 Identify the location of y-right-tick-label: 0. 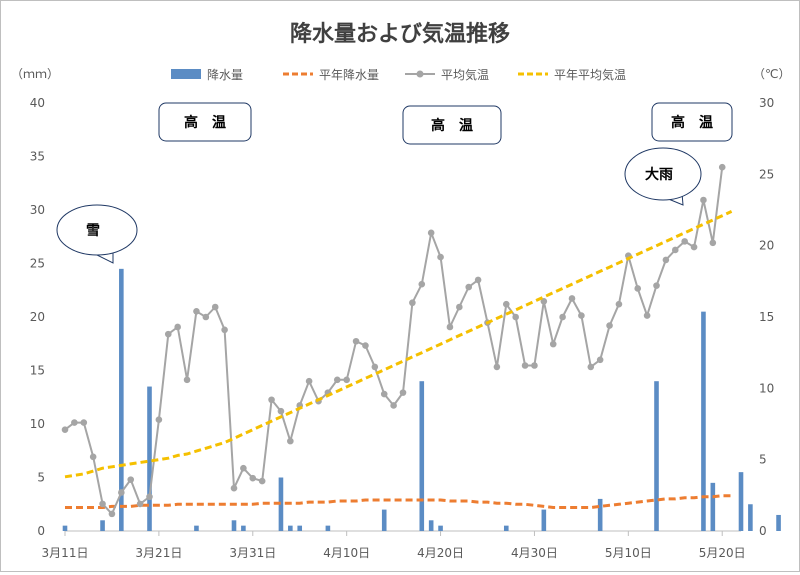
(763, 531).